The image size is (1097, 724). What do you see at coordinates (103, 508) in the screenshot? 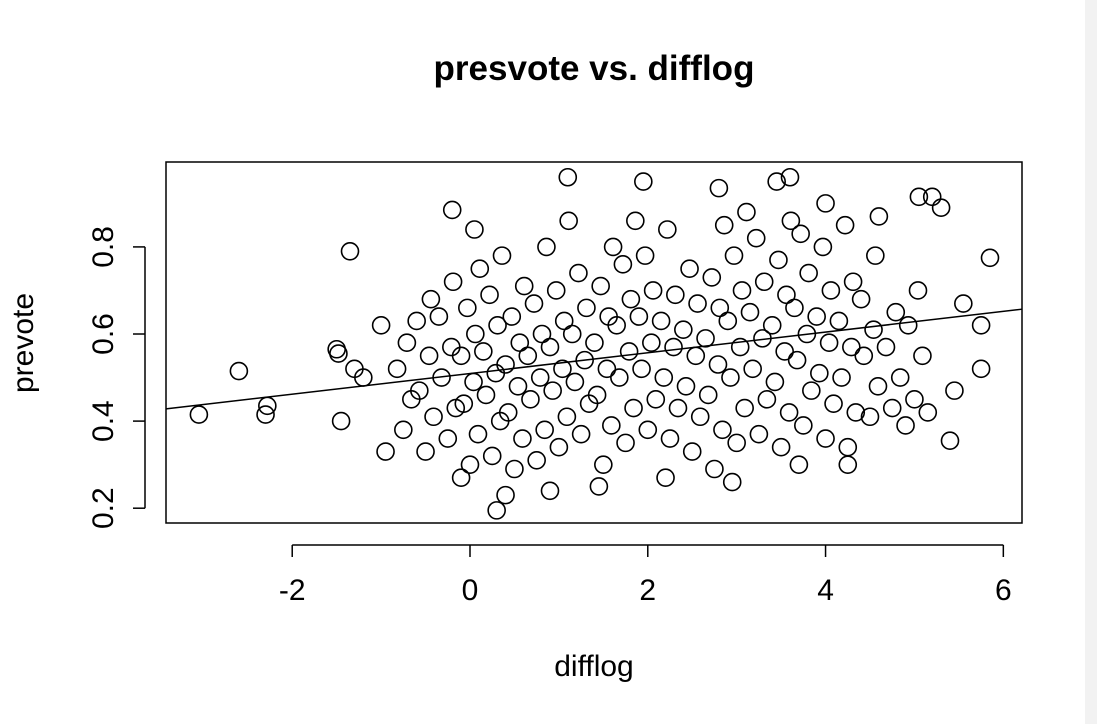
I see `y-tick-label: 0.2` at bounding box center [103, 508].